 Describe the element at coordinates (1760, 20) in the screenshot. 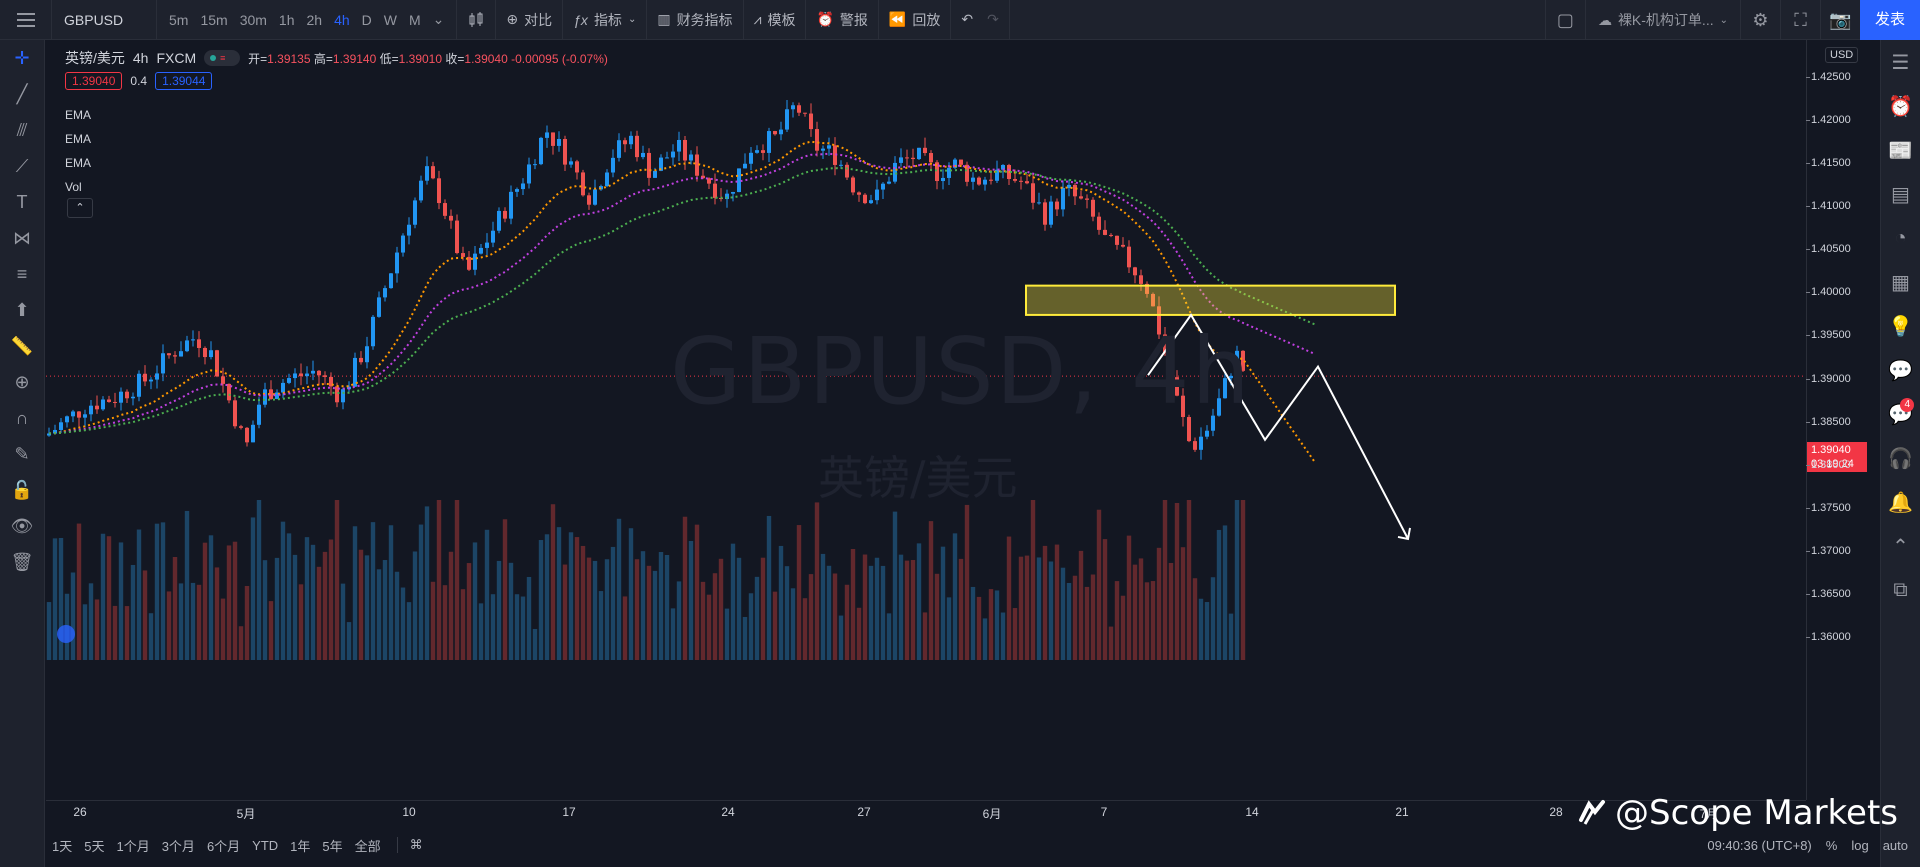

I see `settings-gear-icon: ⚙` at that location.